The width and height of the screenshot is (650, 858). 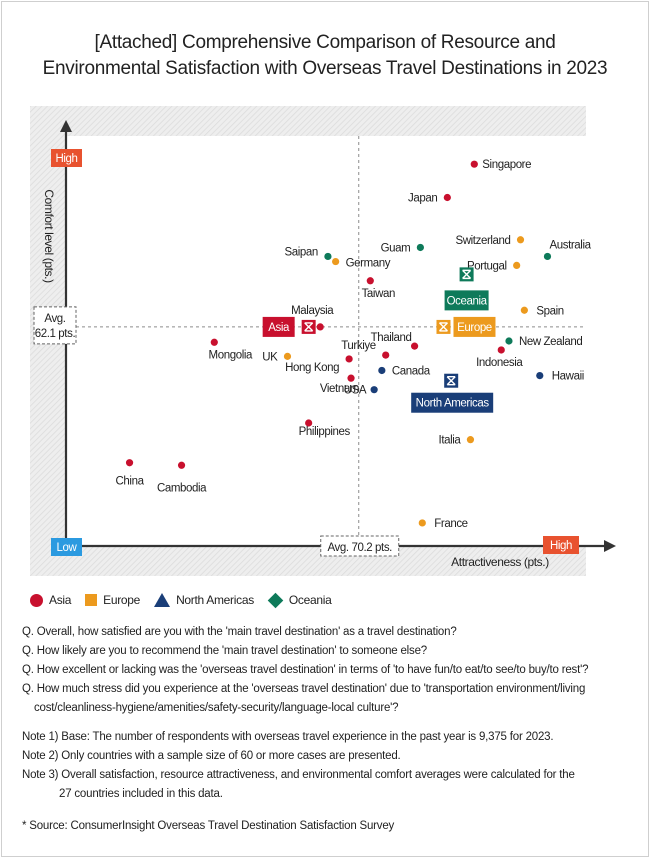 What do you see at coordinates (520, 240) in the screenshot?
I see `point-switzerland` at bounding box center [520, 240].